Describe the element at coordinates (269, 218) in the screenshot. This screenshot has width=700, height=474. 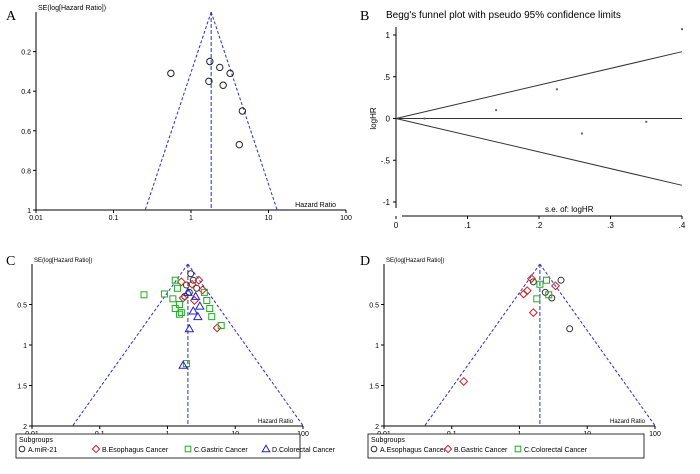
I see `x-tick-label: 10` at that location.